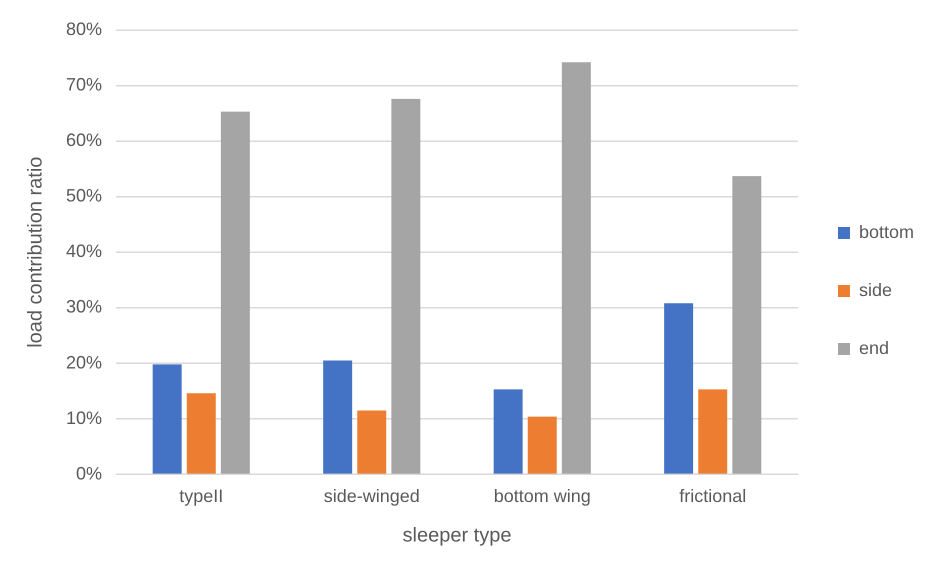  What do you see at coordinates (542, 496) in the screenshot?
I see `x-tick-label: bottom wing` at bounding box center [542, 496].